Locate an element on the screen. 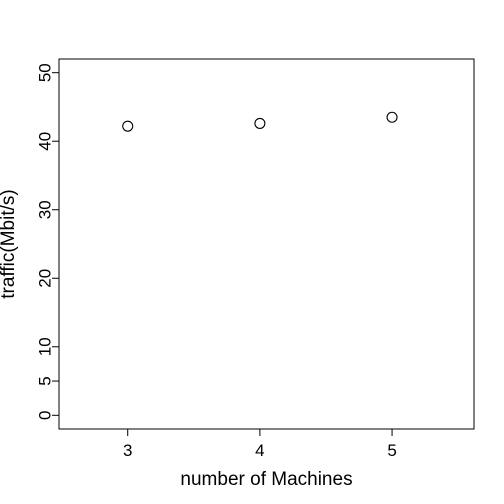  y-tick-label: 50 is located at coordinates (45, 72).